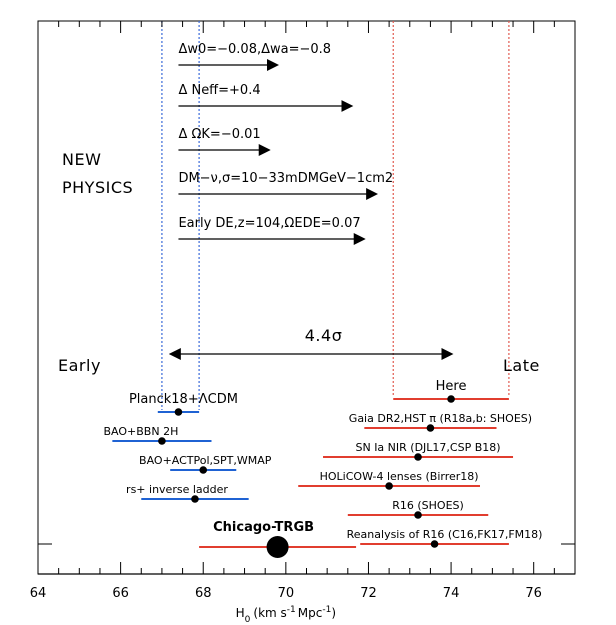 The image size is (616, 625). I want to click on tension-label: 4.4σ, so click(324, 335).